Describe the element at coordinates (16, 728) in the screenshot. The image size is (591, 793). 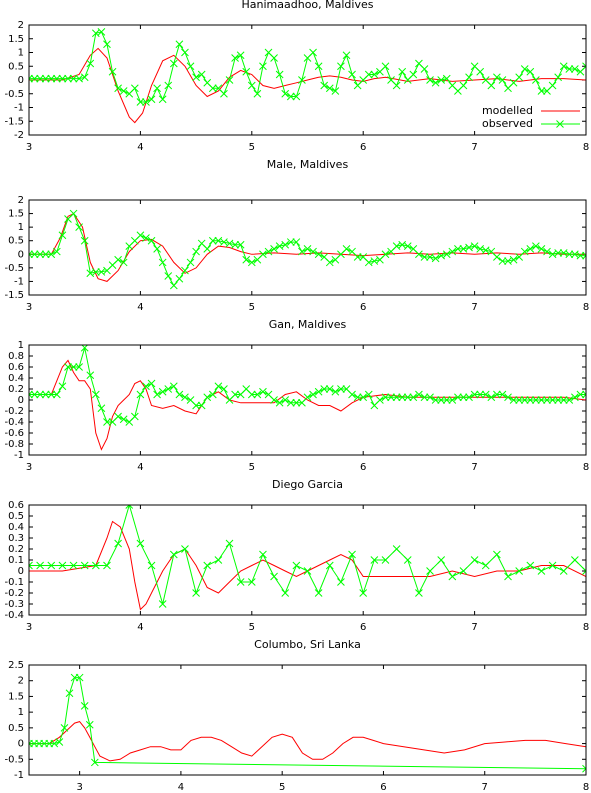
I see `y-tick-label: 0.5` at that location.